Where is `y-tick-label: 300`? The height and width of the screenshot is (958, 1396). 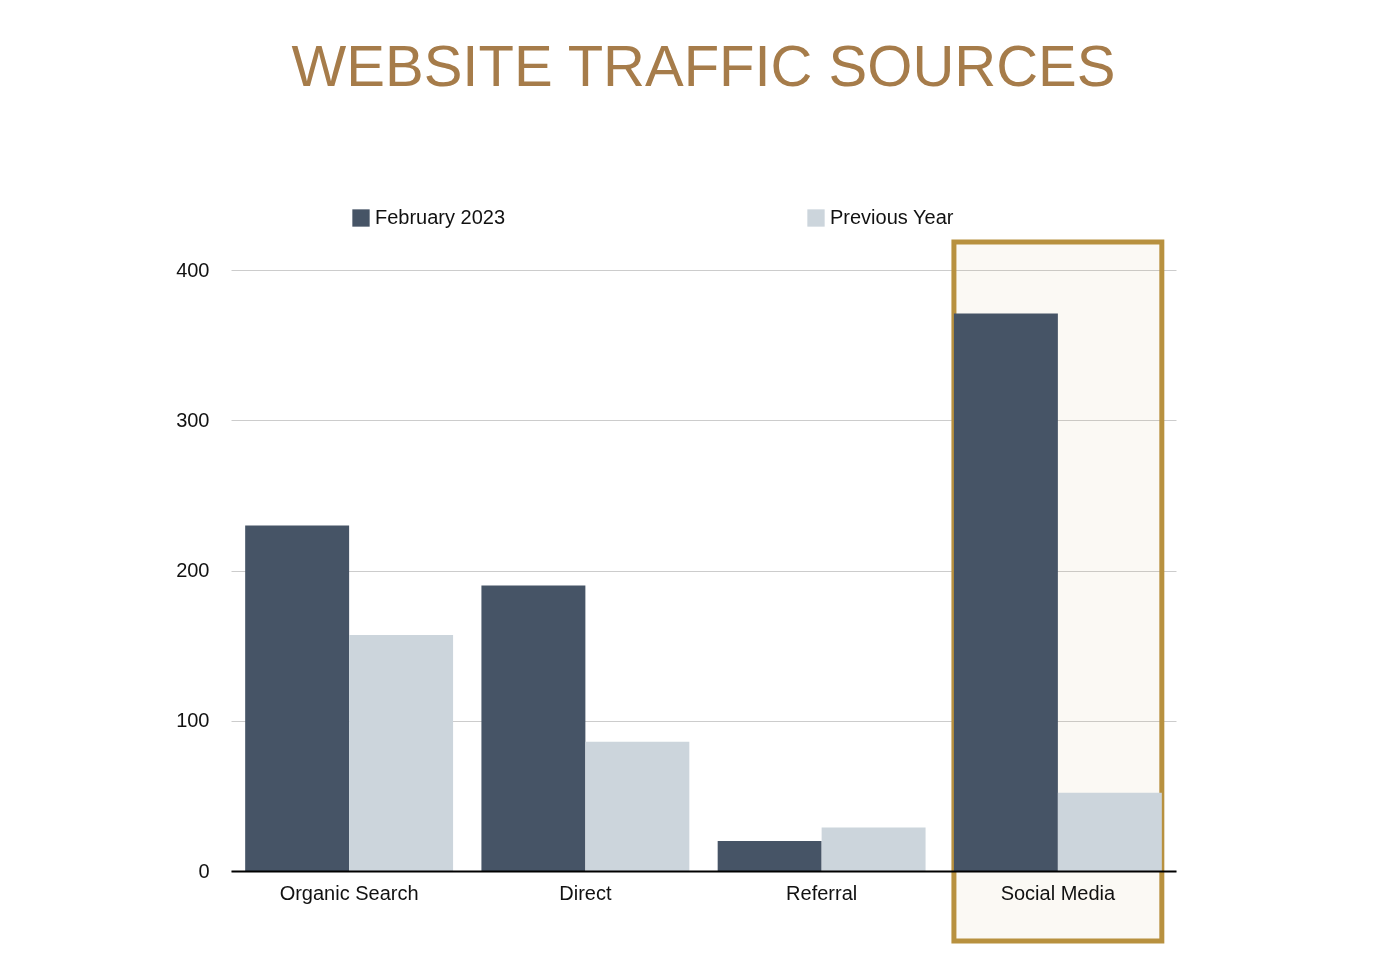 y-tick-label: 300 is located at coordinates (193, 419).